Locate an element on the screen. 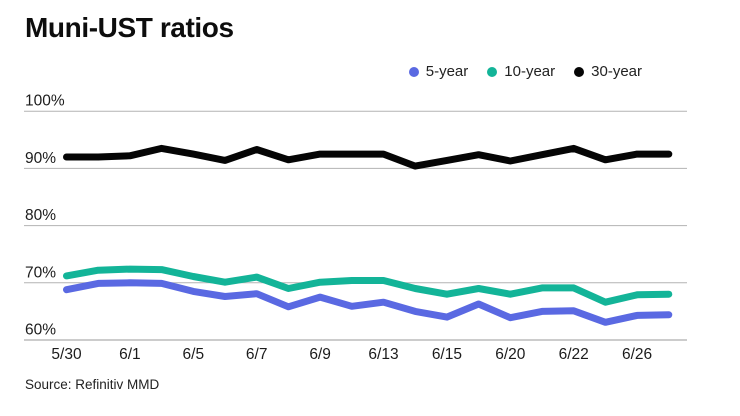 The height and width of the screenshot is (416, 740). legend-dot-5-year-icon is located at coordinates (413, 71).